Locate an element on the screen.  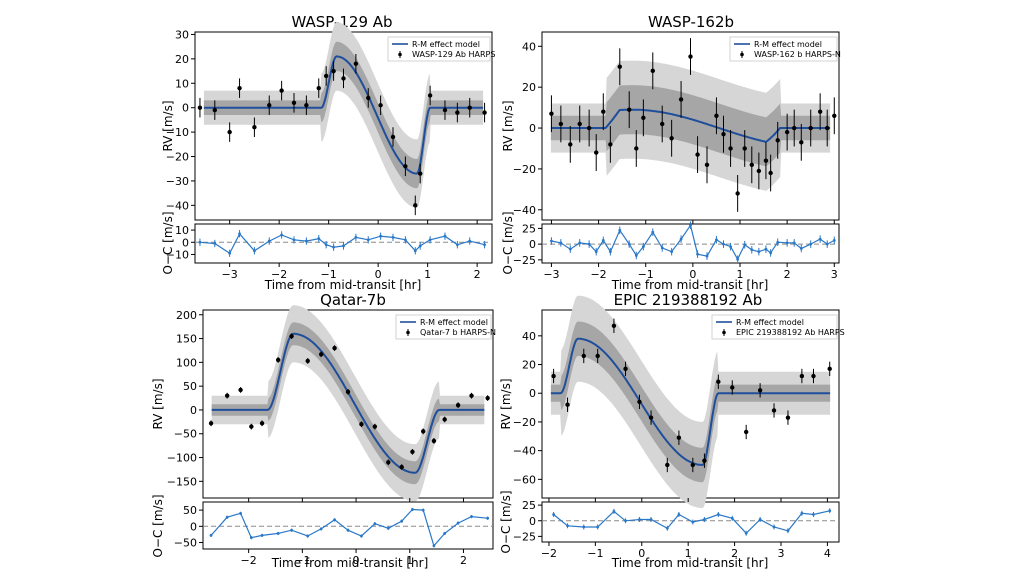
panel-title: WASP-162b is located at coordinates (691, 22).